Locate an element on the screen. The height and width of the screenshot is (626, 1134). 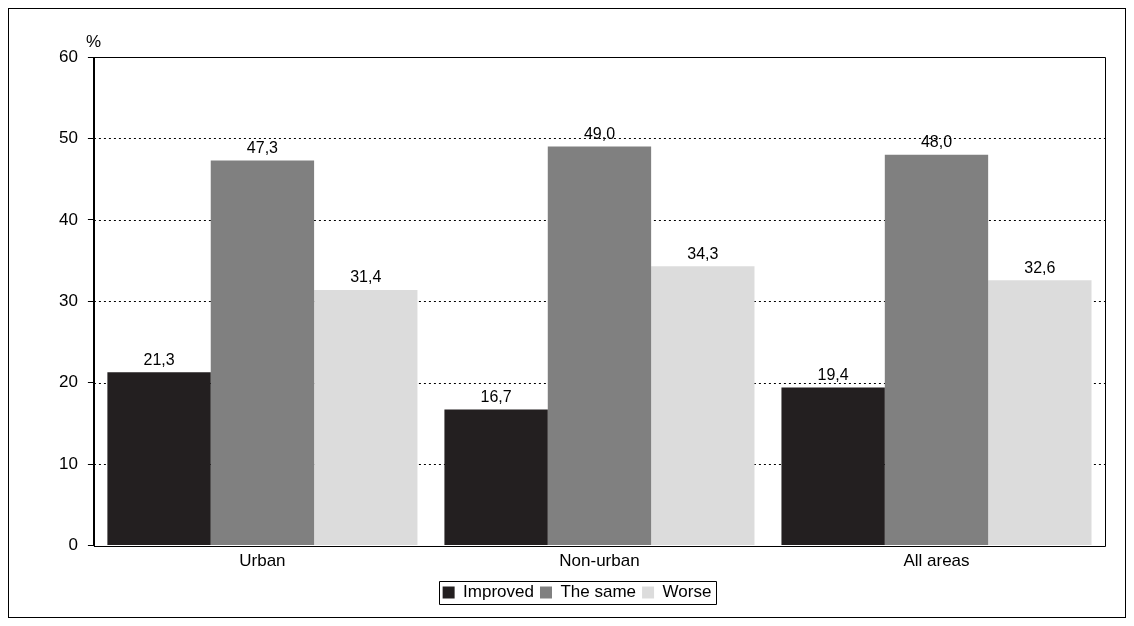
y-tick-label: 50 is located at coordinates (68, 138).